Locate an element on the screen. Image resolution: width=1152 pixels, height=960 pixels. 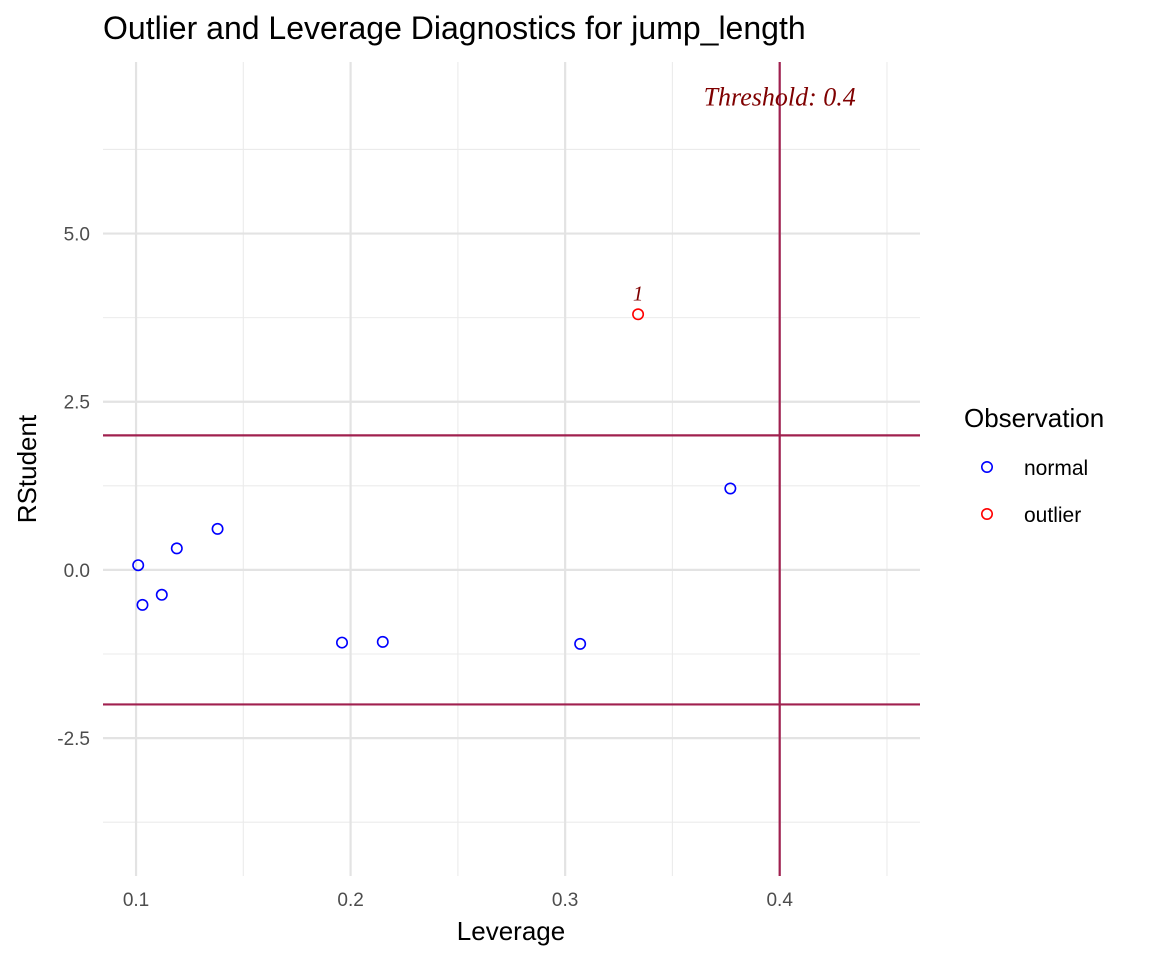
x-tick-label: 0.1 is located at coordinates (136, 900).